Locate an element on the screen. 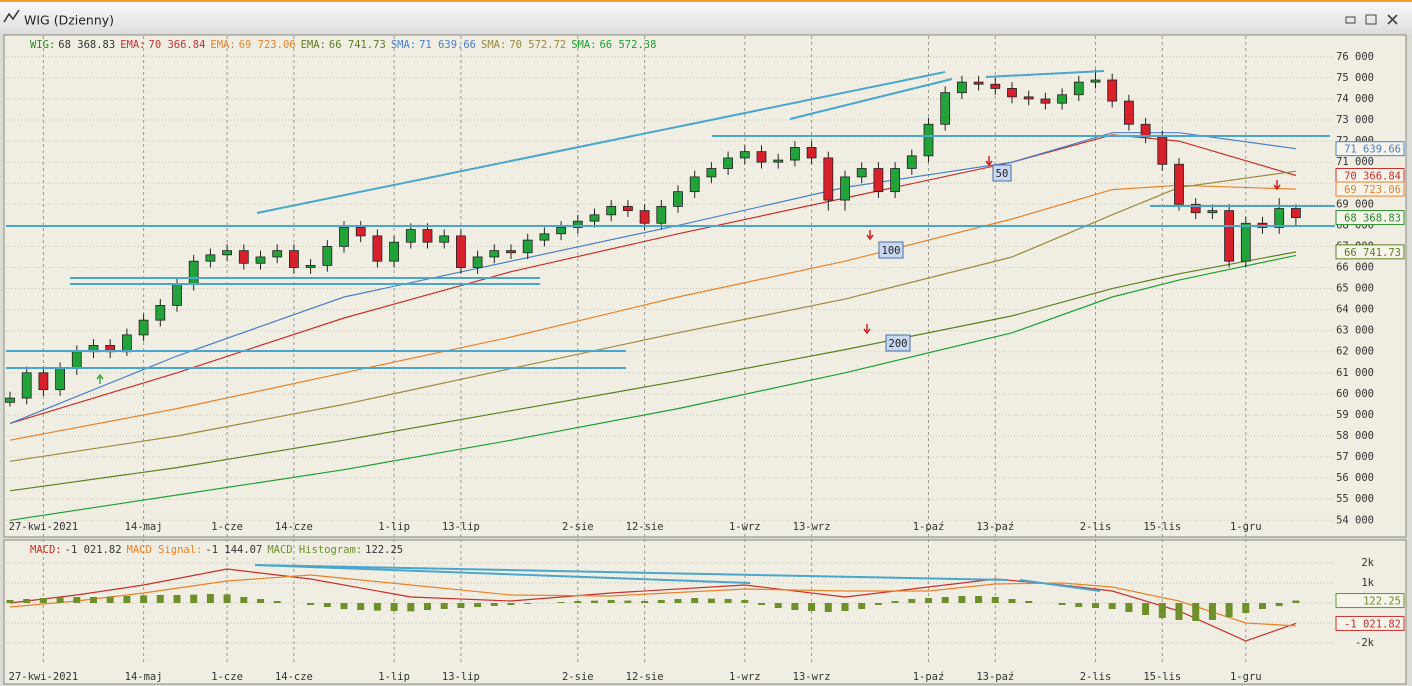 This screenshot has width=1412, height=686. y-tick-label: 63 000 is located at coordinates (1355, 331).